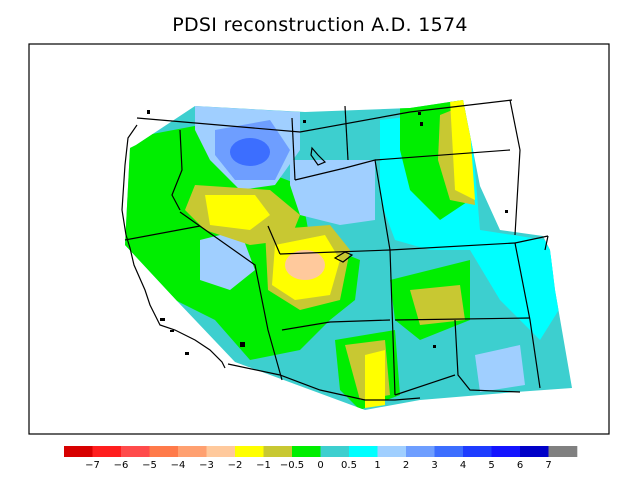  Describe the element at coordinates (520, 465) in the screenshot. I see `colorbar-tick-label: 6` at that location.